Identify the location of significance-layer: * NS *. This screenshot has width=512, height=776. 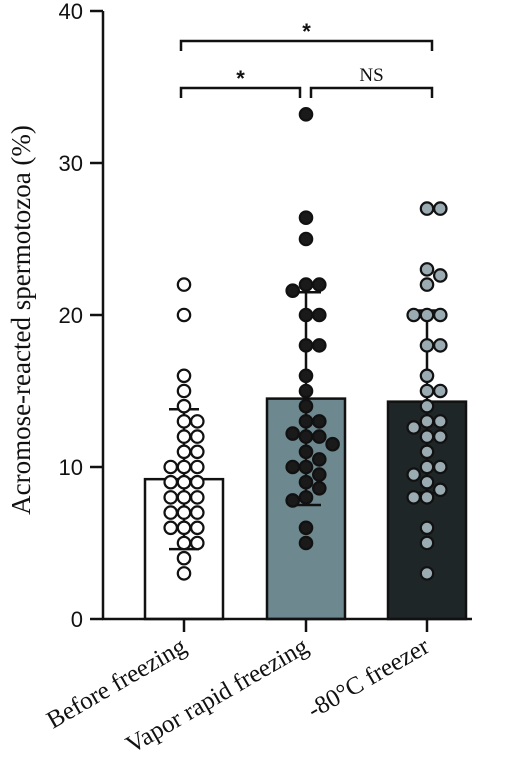
(306, 58).